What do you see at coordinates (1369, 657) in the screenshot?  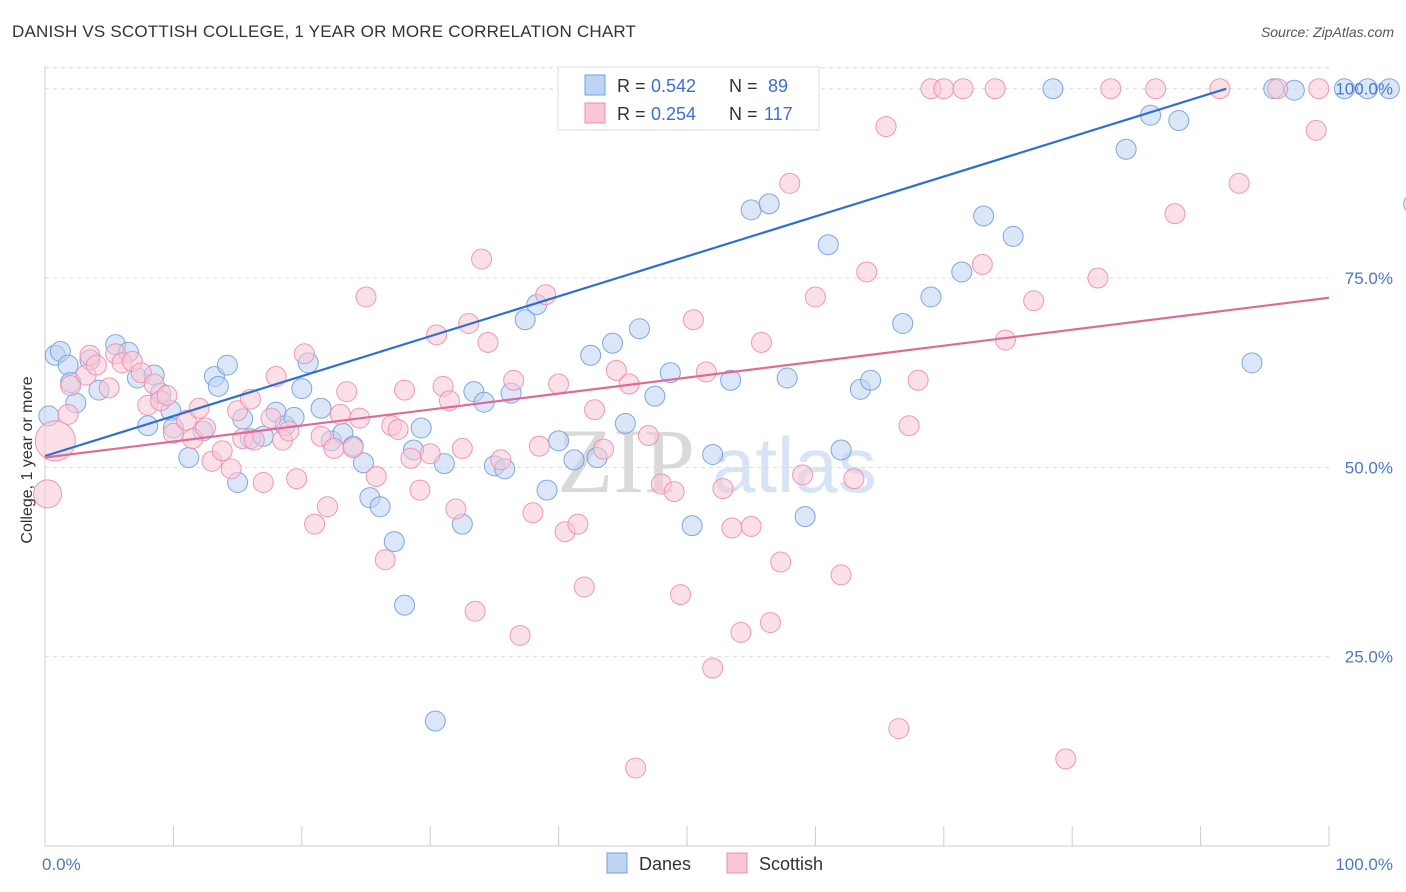 I see `y-tick-label-0: 25.0%` at bounding box center [1369, 657].